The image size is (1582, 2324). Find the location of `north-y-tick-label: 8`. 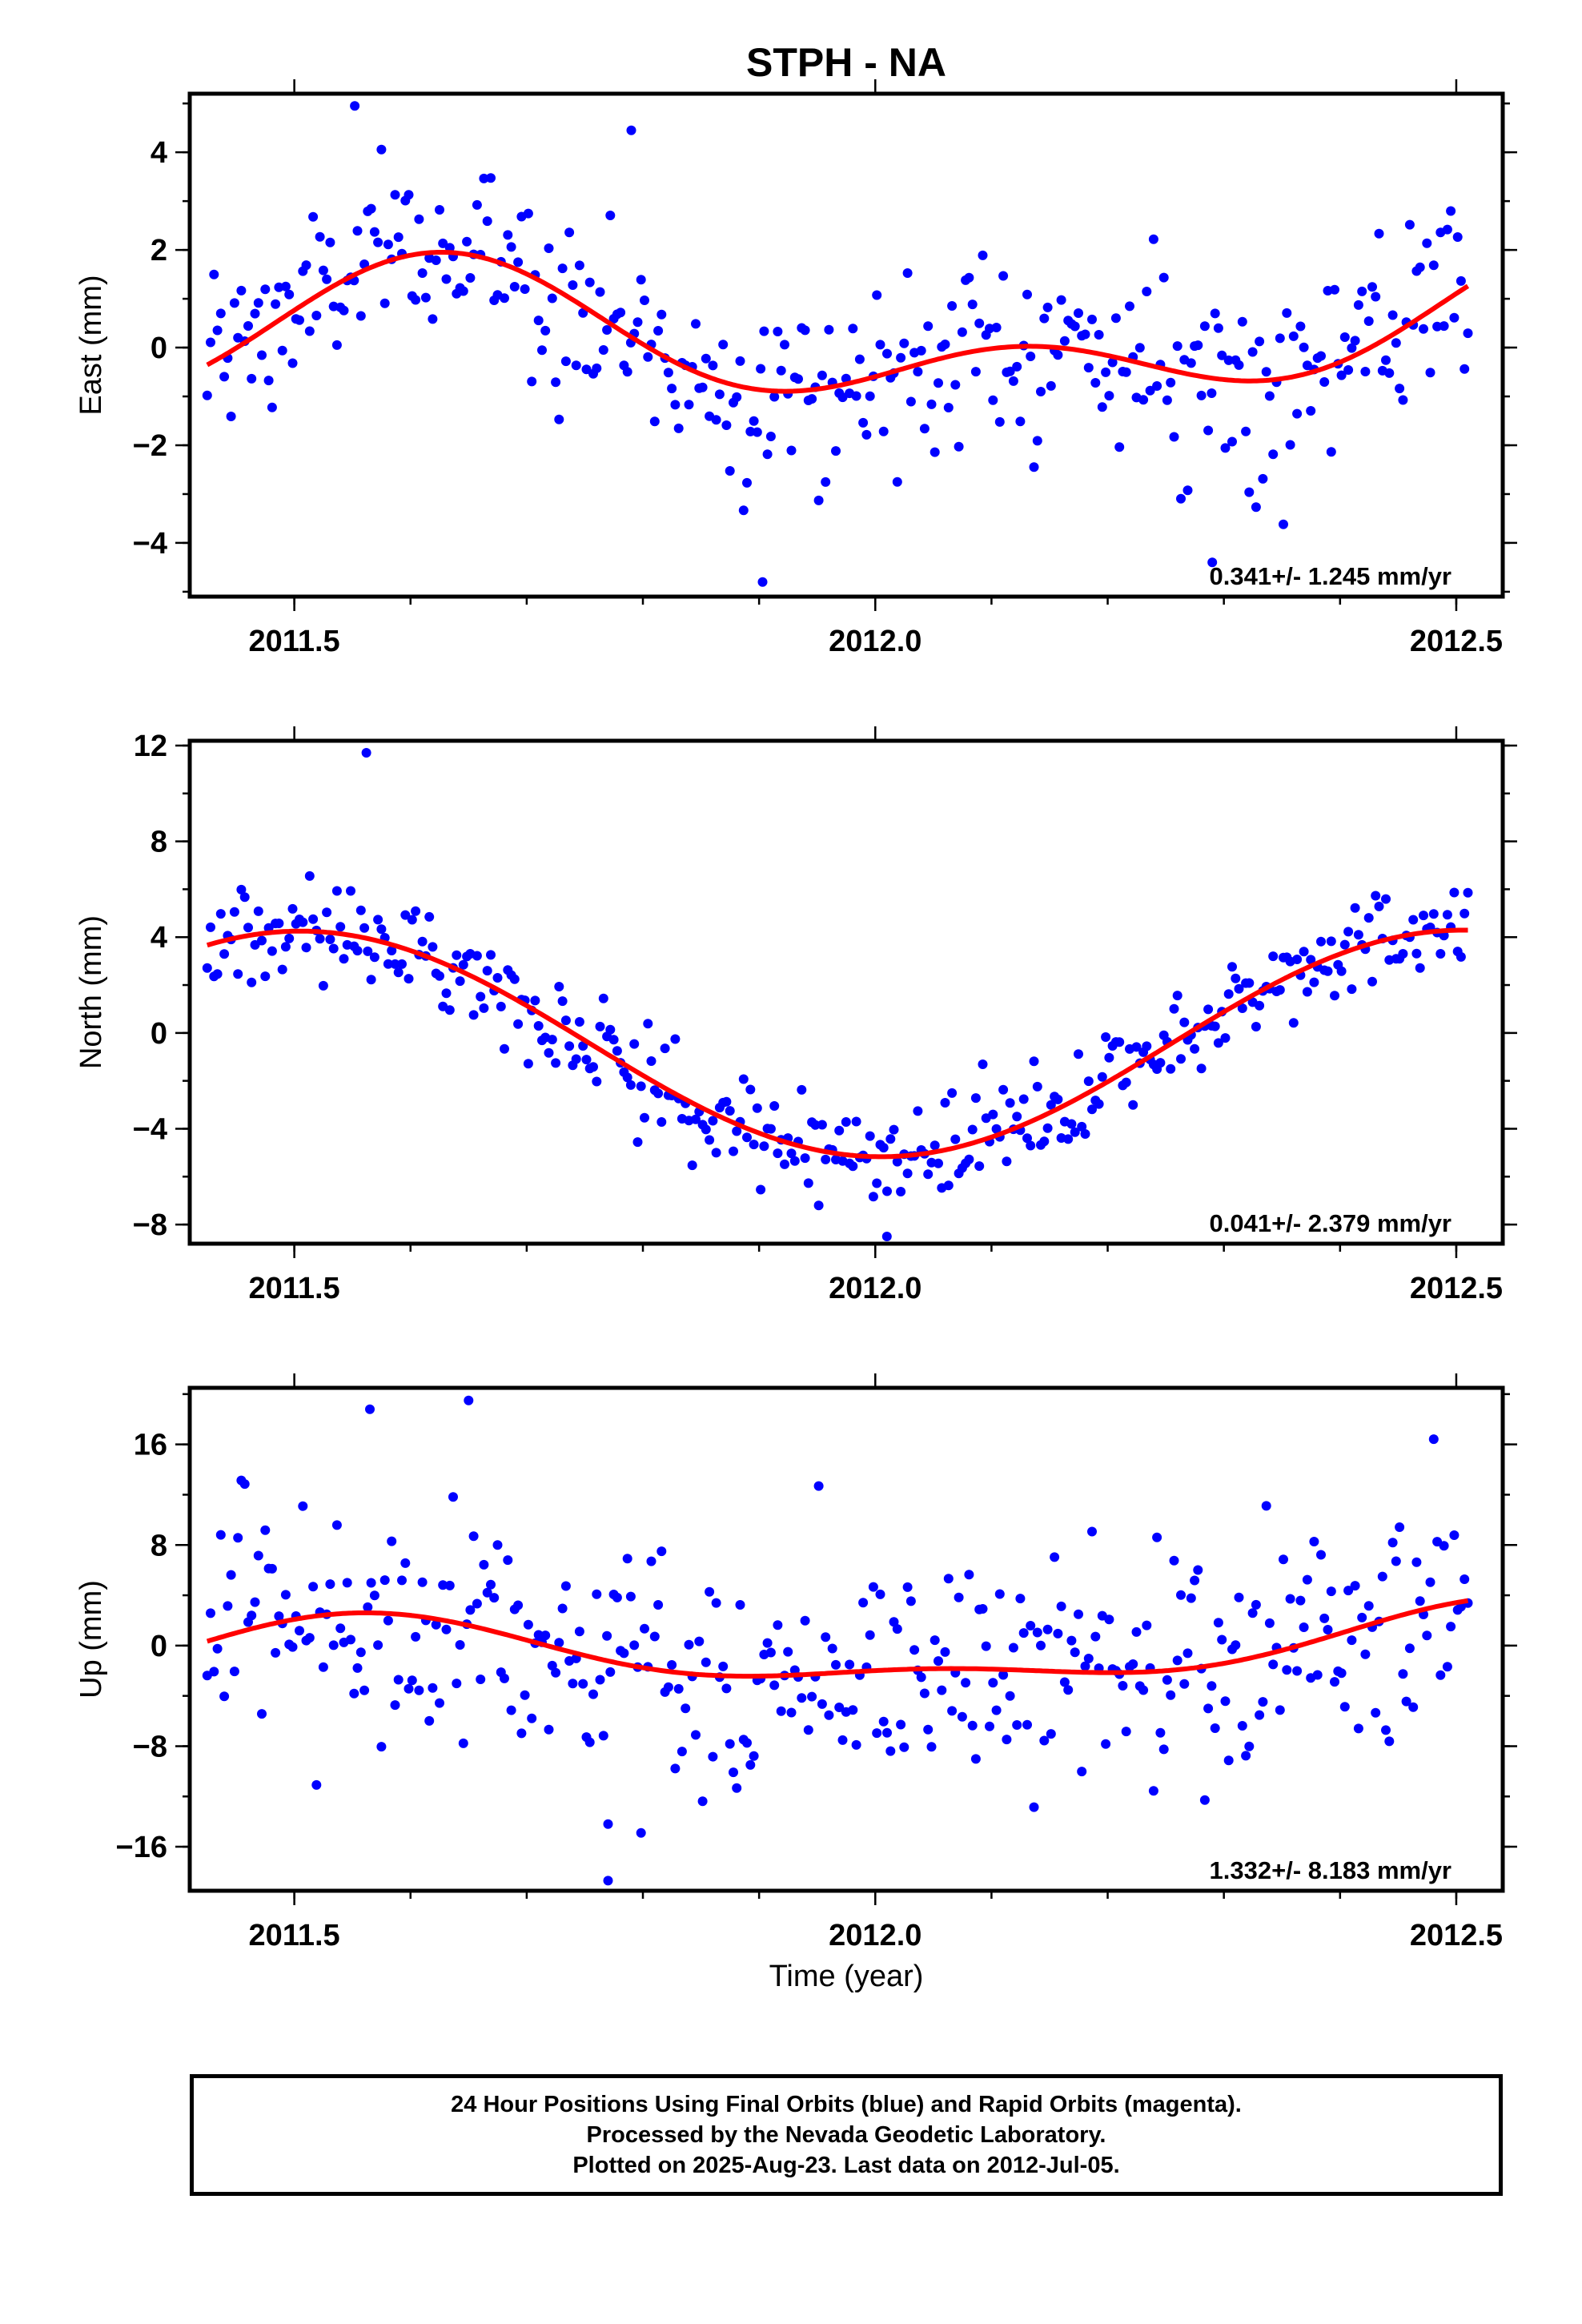

north-y-tick-label: 8 is located at coordinates (159, 842).